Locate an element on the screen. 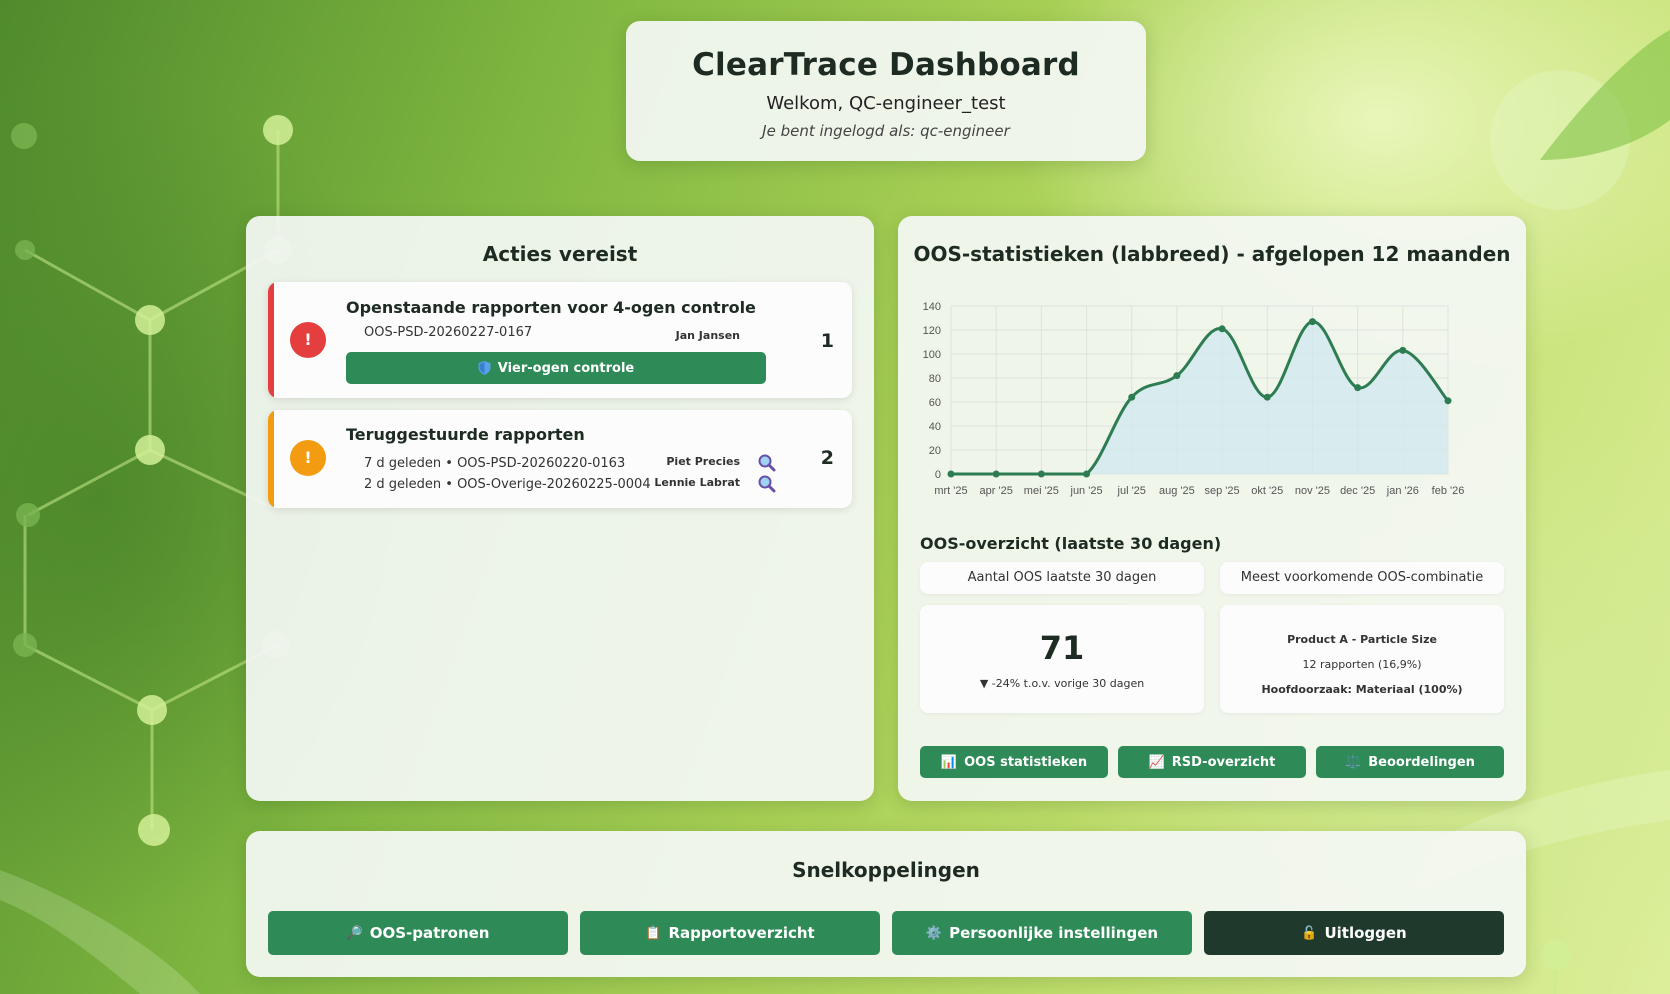  pending-report-person: Jan Jansen is located at coordinates (707, 335).